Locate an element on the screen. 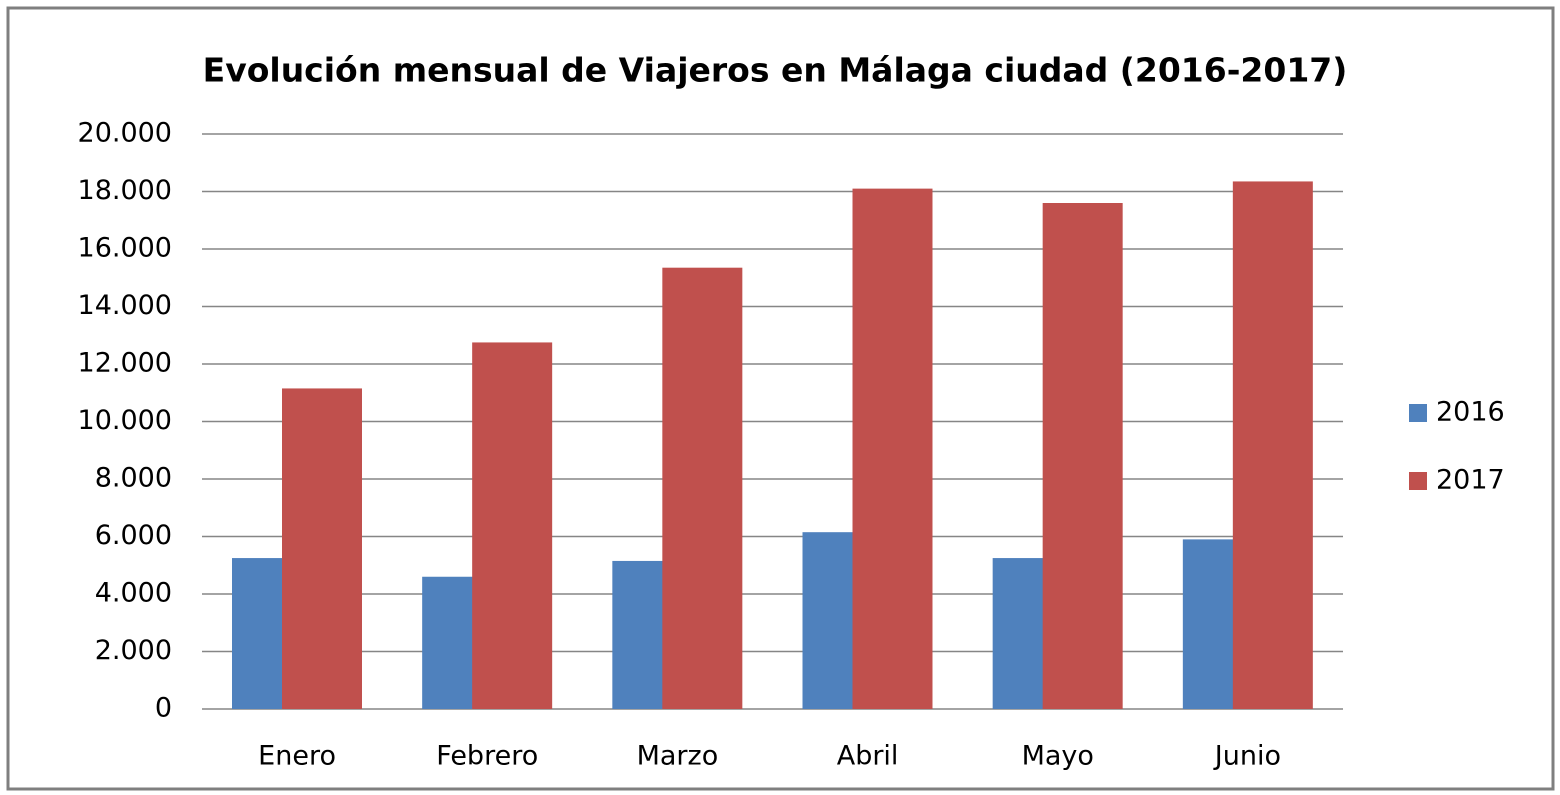 The width and height of the screenshot is (1560, 795). x-tick-label: Enero is located at coordinates (297, 756).